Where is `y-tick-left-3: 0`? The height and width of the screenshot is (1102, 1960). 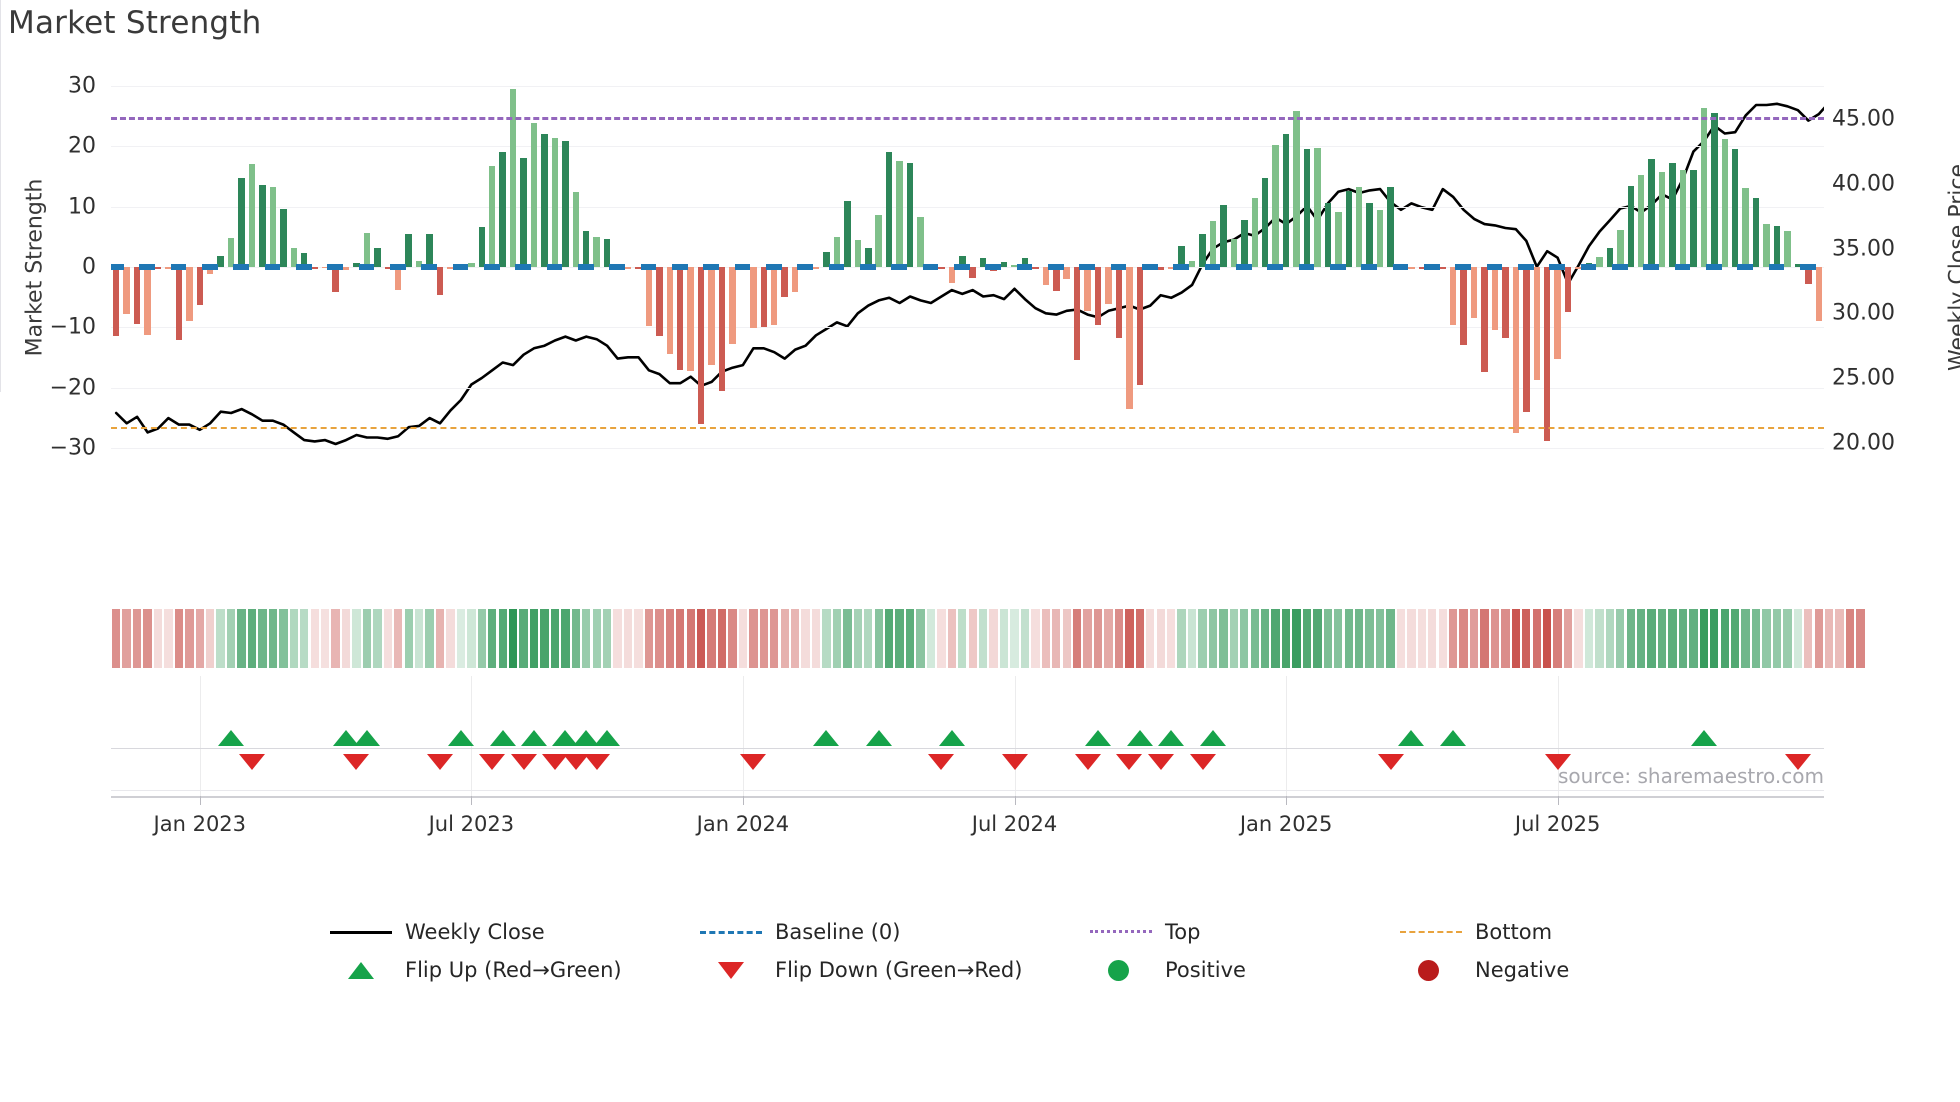 y-tick-left-3: 0 is located at coordinates (89, 267).